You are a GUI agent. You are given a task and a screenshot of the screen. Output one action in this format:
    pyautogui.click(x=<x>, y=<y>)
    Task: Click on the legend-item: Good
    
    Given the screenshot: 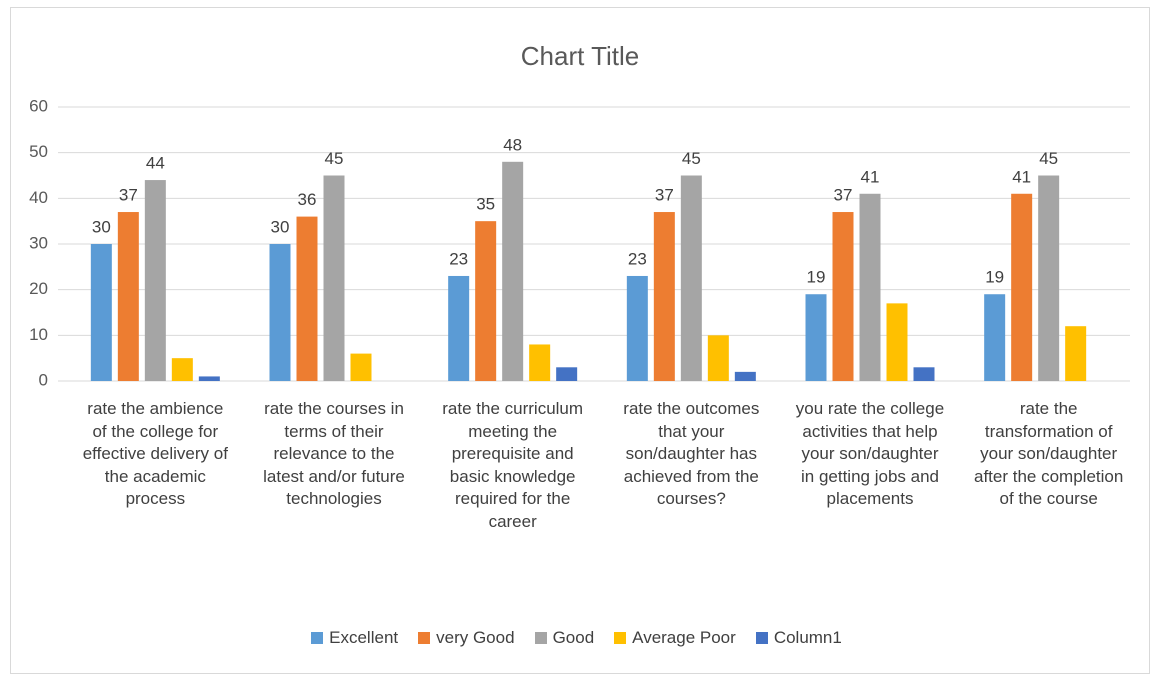 What is the action you would take?
    pyautogui.click(x=564, y=638)
    